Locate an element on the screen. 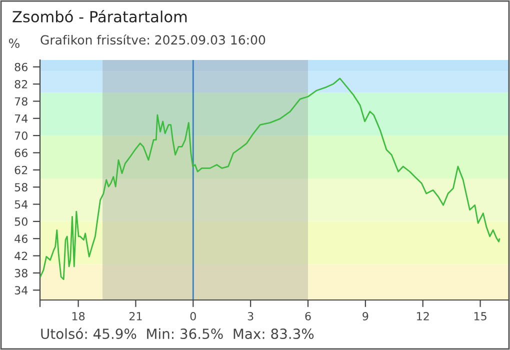 This screenshot has width=510, height=350. y-tick-label: 50 is located at coordinates (21, 221).